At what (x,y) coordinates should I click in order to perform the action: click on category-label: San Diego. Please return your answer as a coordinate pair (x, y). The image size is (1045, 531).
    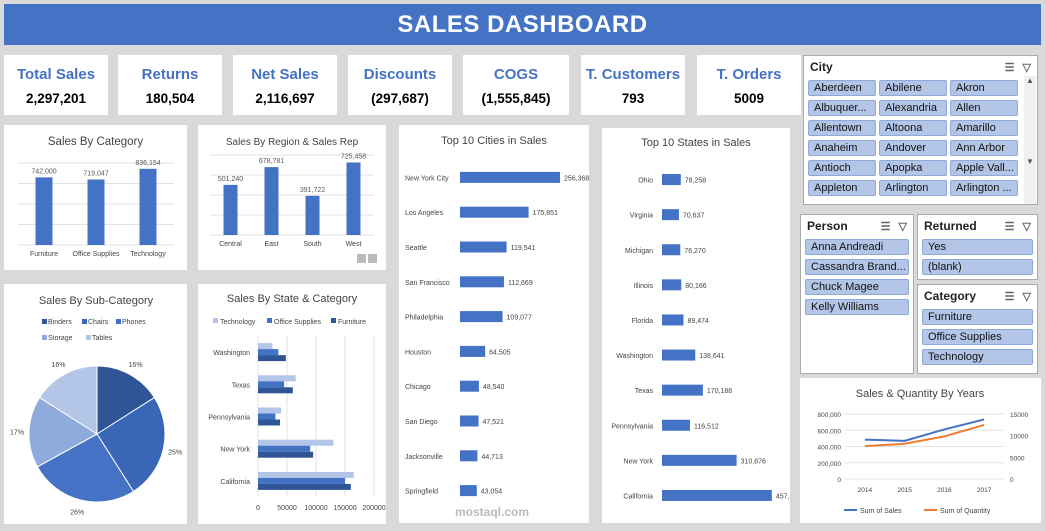
    Looking at the image, I should click on (421, 422).